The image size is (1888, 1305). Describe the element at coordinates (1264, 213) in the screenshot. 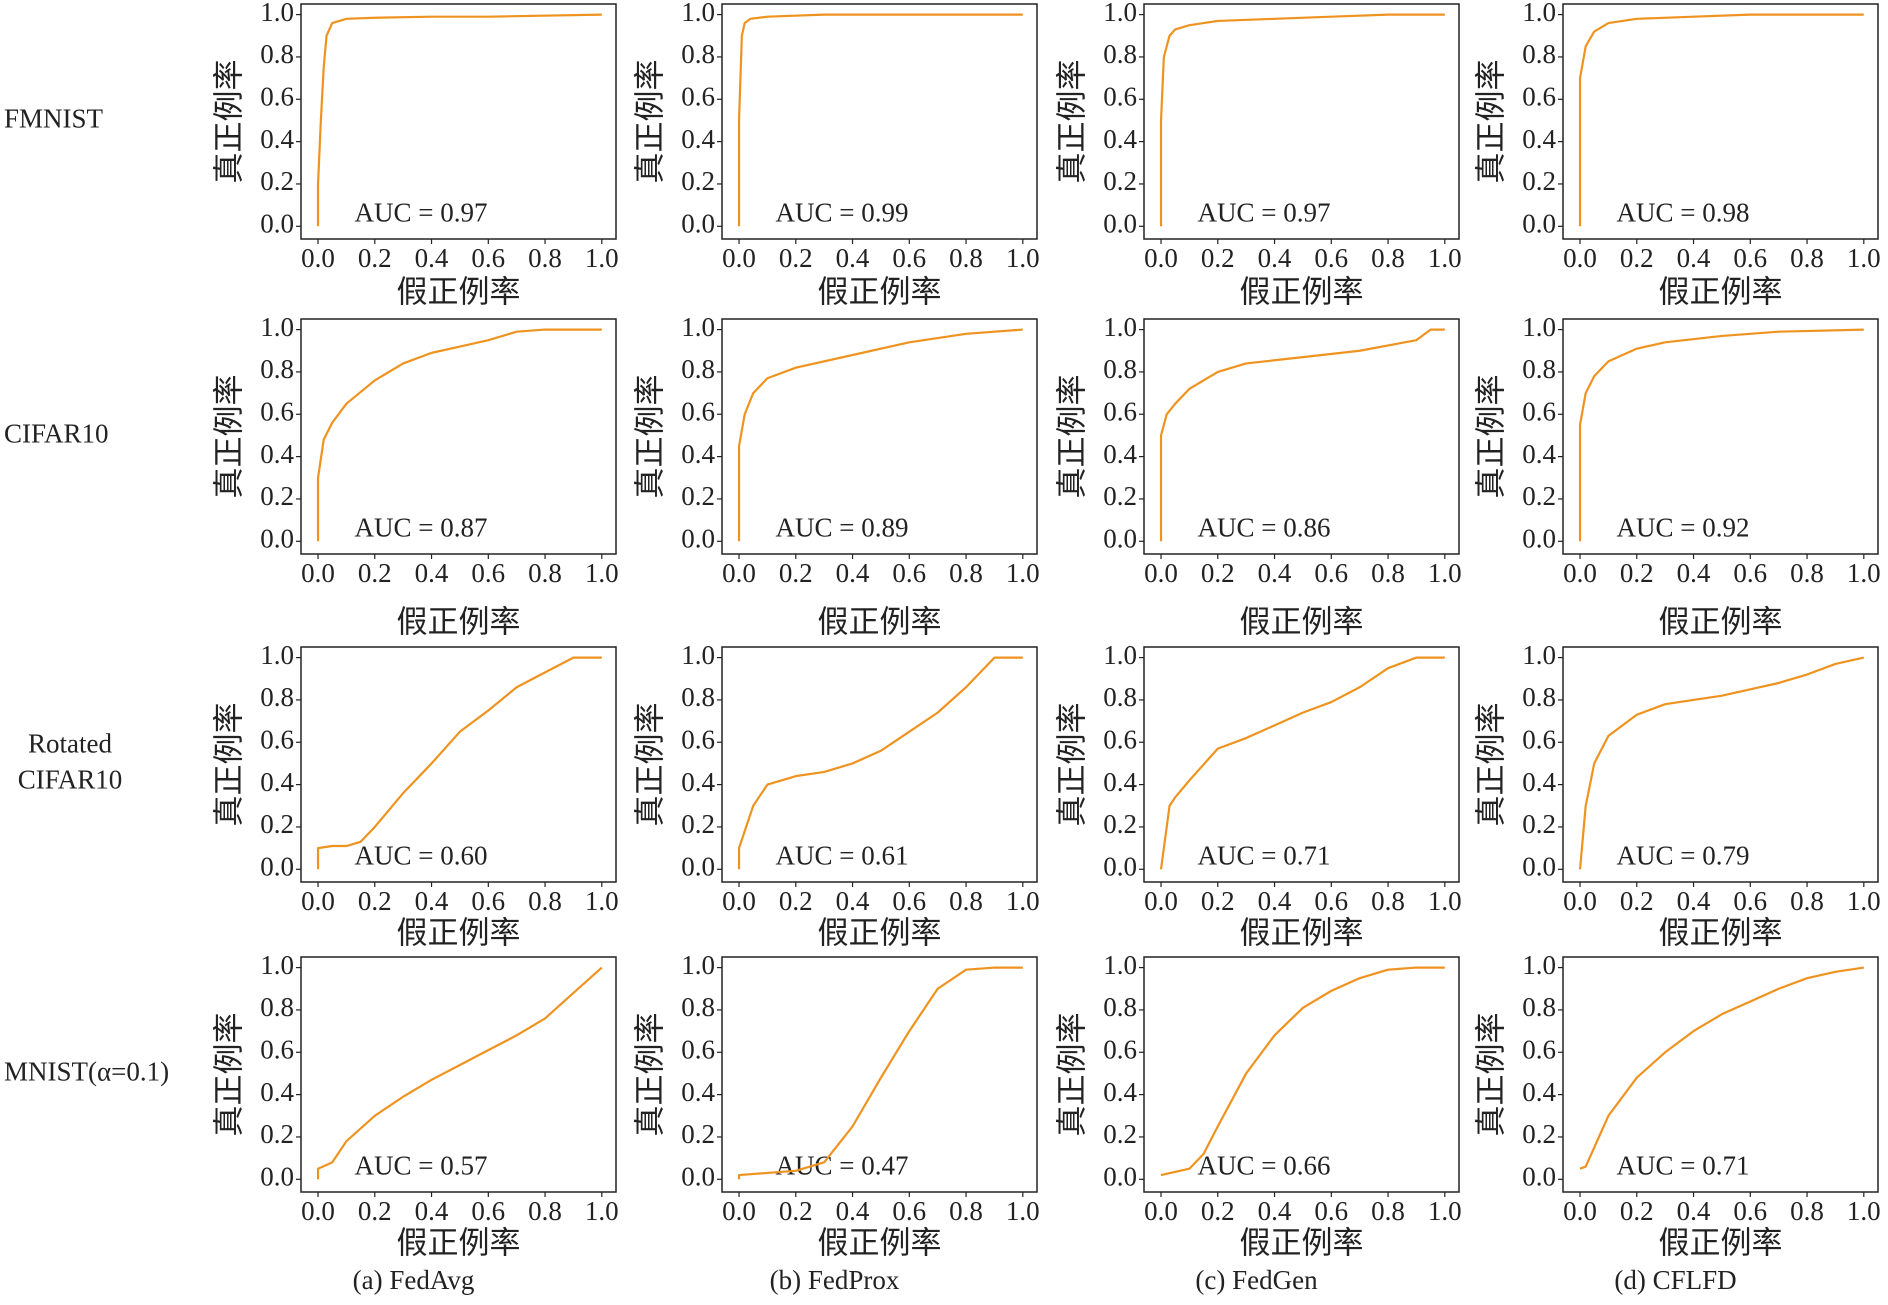

I see `annotation: AUC = 0.97` at that location.